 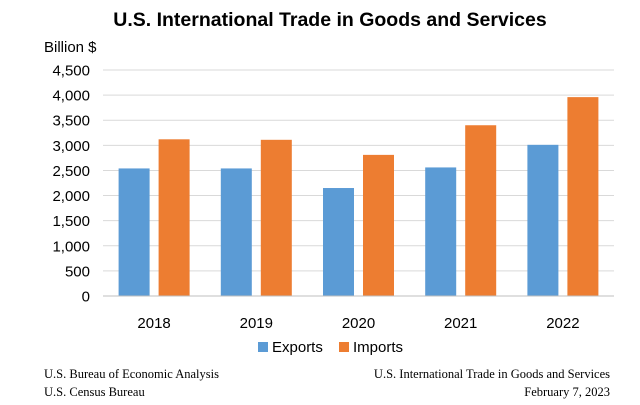 What do you see at coordinates (131, 374) in the screenshot?
I see `source-bea: U.S. Bureau of Economic Analysis` at bounding box center [131, 374].